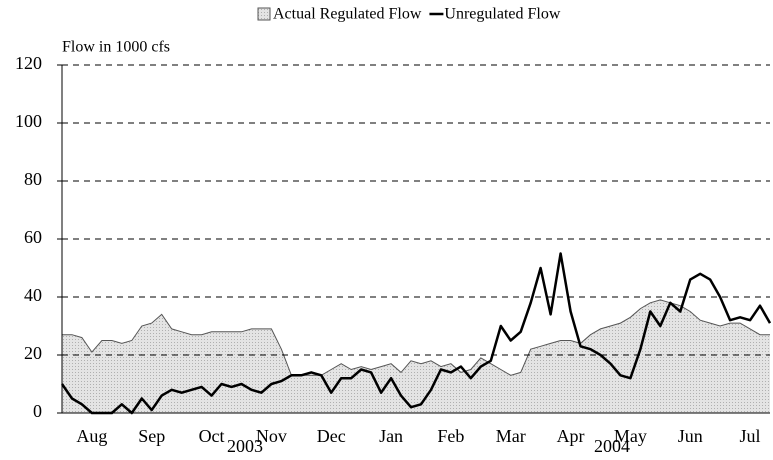 The image size is (773, 460). Describe the element at coordinates (33, 237) in the screenshot. I see `y-tick-label: 60` at that location.